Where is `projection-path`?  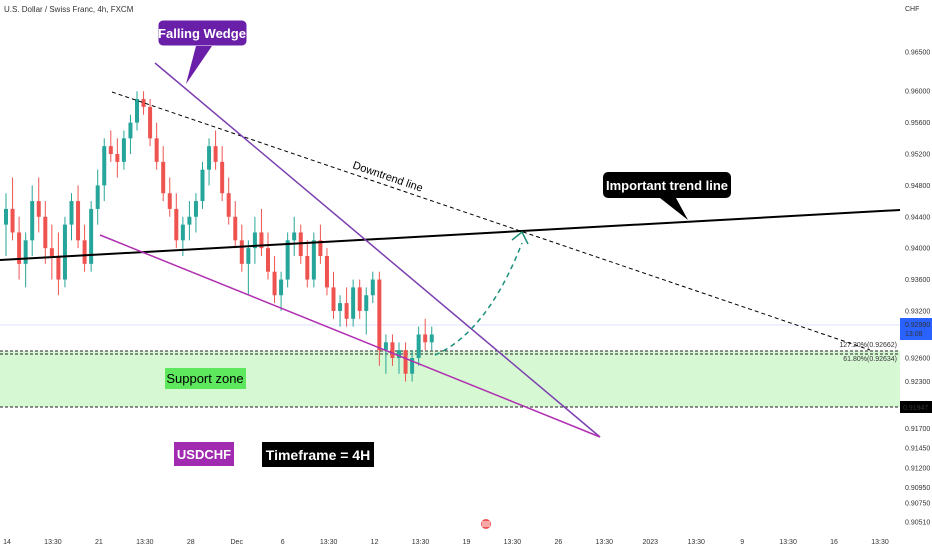 projection-path is located at coordinates (478, 299).